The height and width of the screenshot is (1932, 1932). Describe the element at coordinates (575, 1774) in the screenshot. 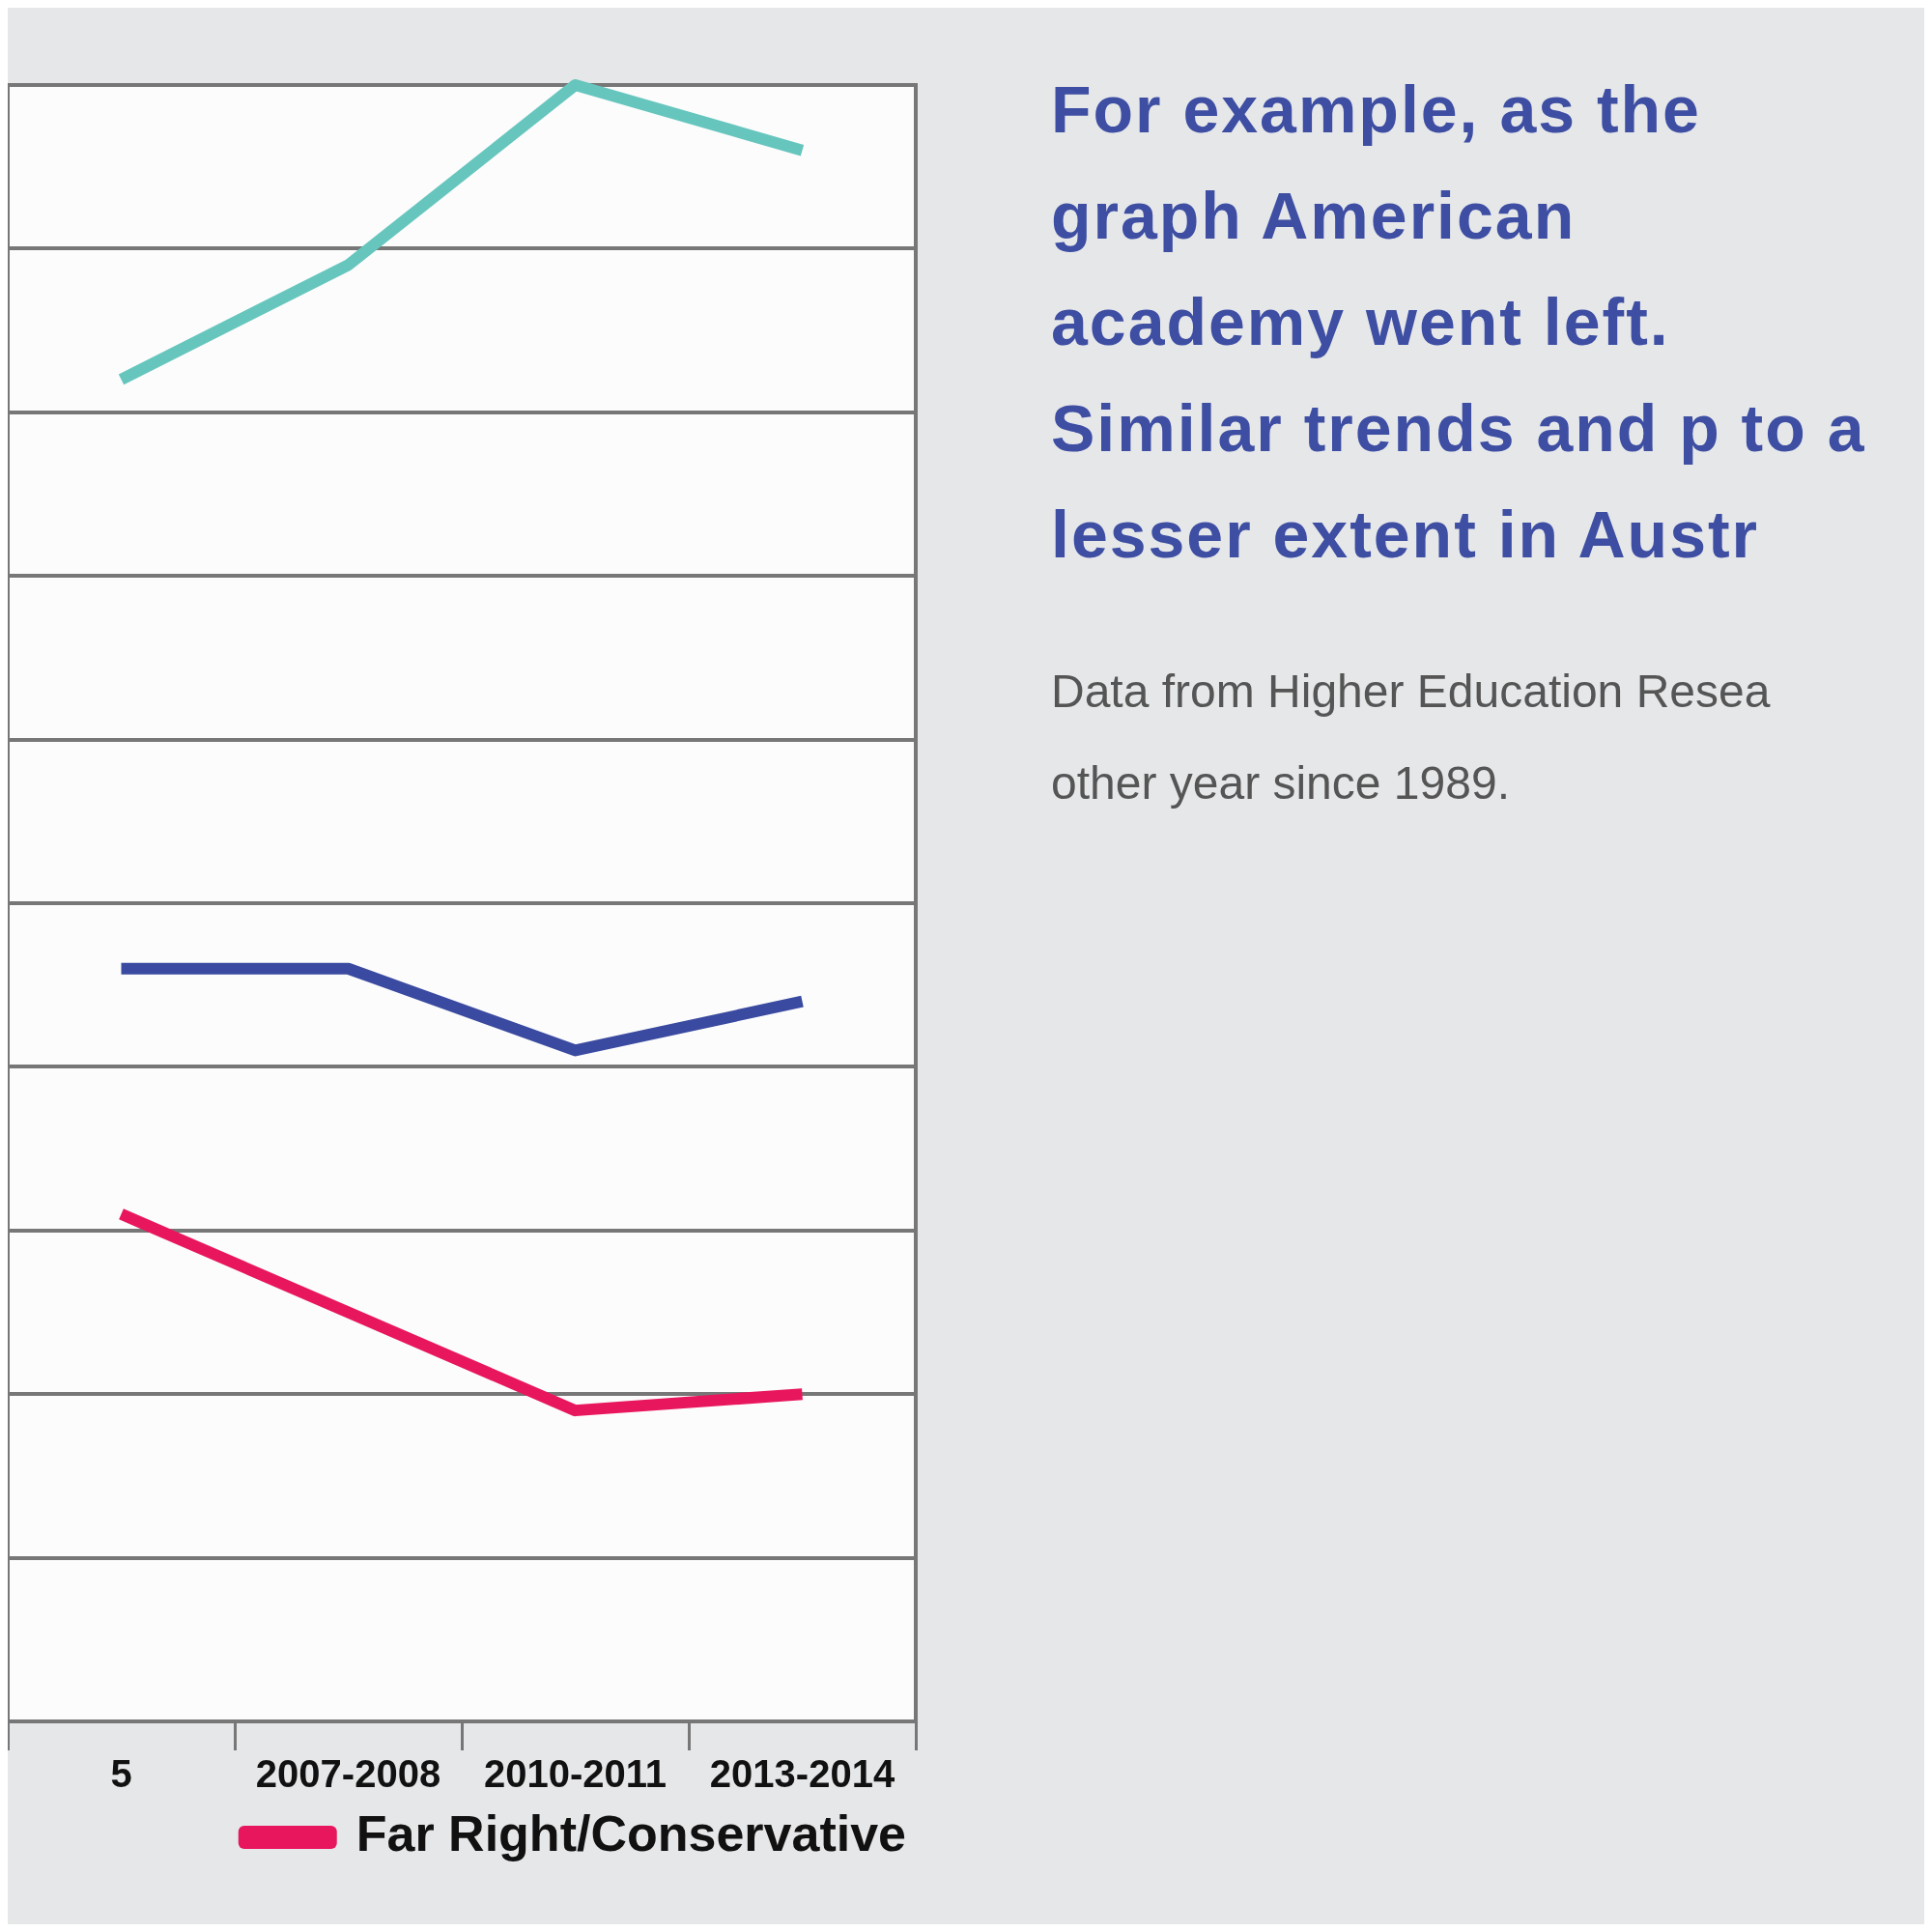

I see `x-tick-label: 2010-2011` at that location.